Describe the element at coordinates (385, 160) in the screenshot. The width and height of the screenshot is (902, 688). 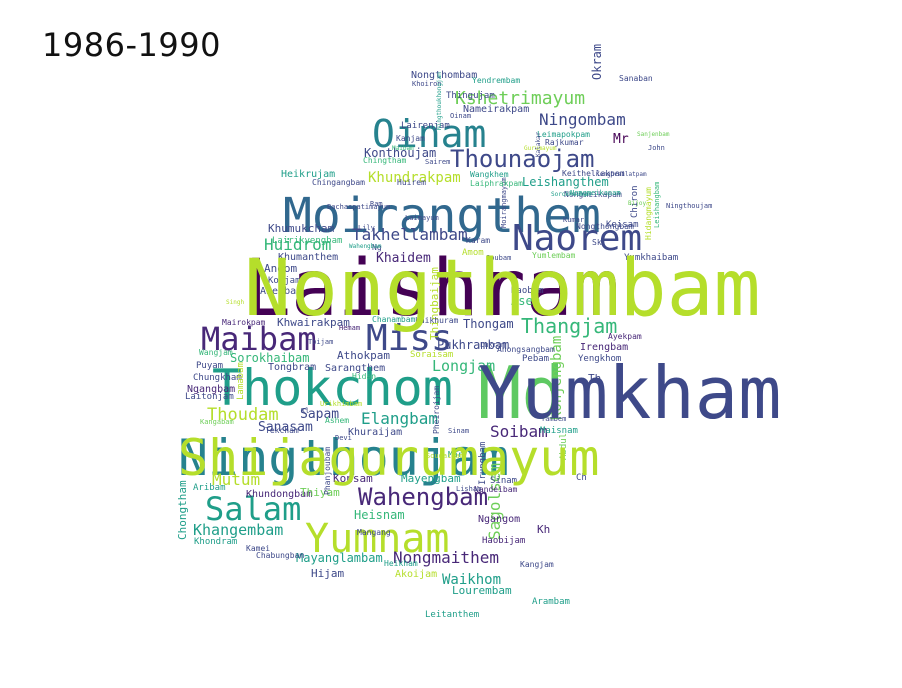
I see `cloud-word-chingtham: Chingtham` at that location.